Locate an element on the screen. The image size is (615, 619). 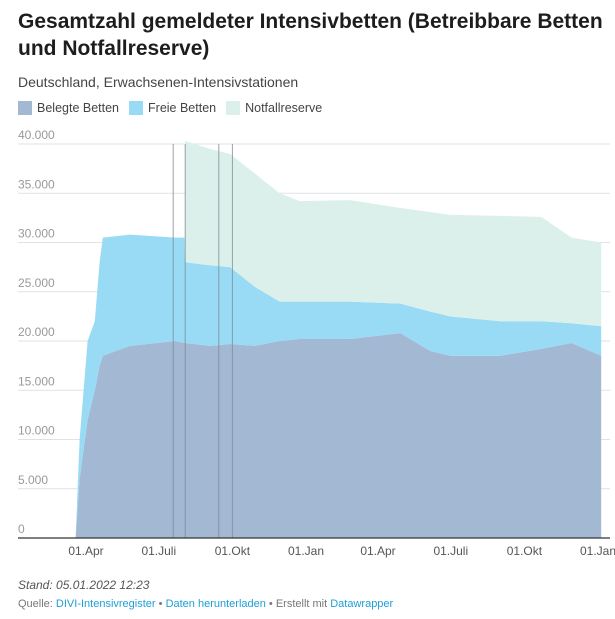
y-tick-label: 20.000 is located at coordinates (36, 332).